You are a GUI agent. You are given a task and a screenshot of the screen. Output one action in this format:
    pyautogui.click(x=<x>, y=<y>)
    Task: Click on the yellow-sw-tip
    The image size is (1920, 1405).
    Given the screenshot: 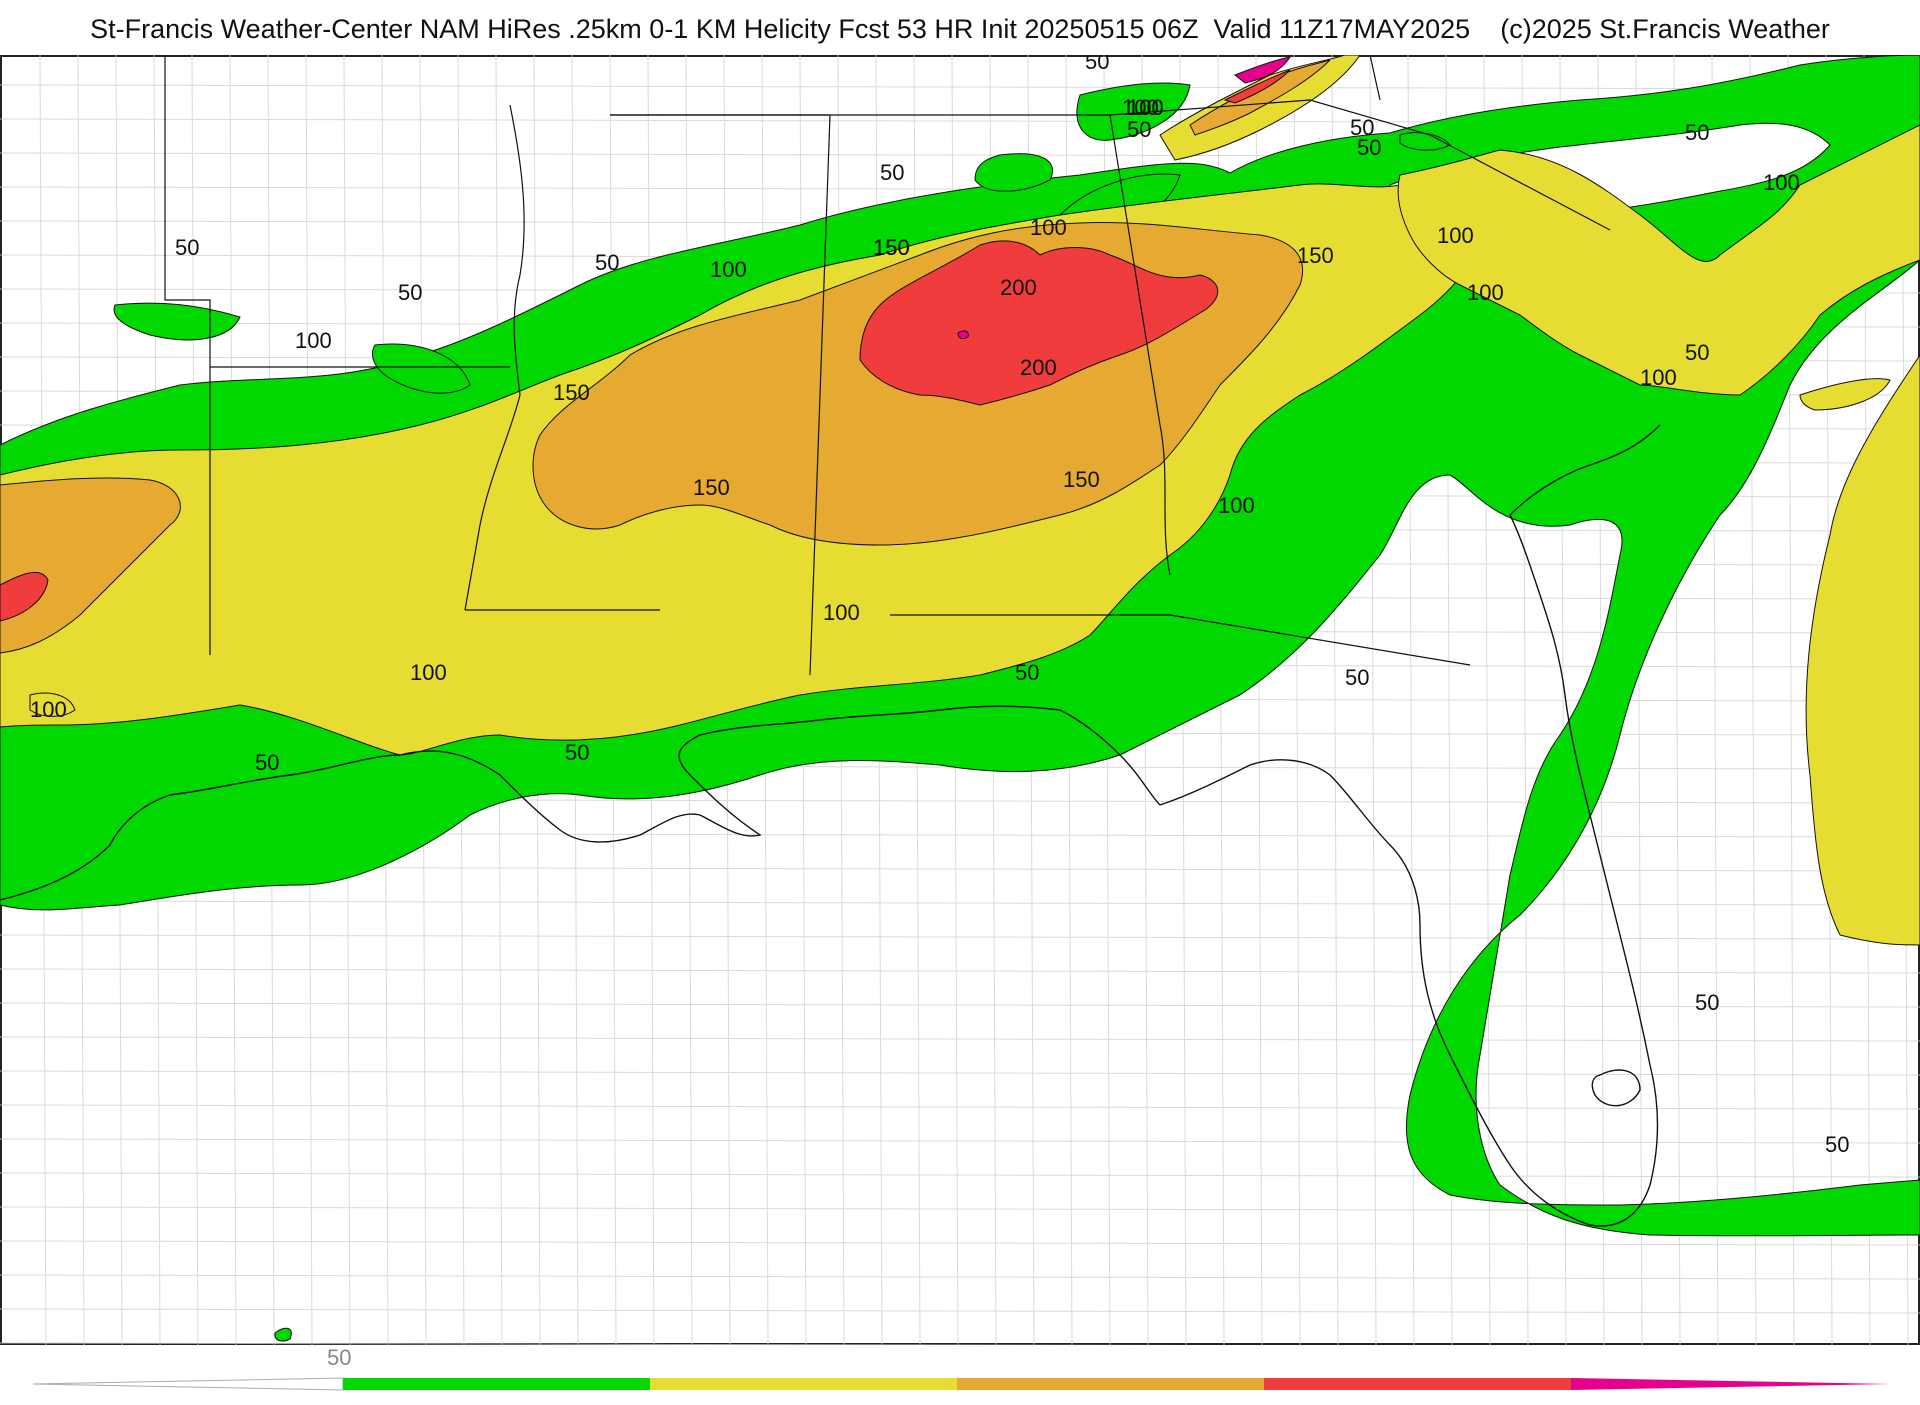 What is the action you would take?
    pyautogui.click(x=52, y=704)
    